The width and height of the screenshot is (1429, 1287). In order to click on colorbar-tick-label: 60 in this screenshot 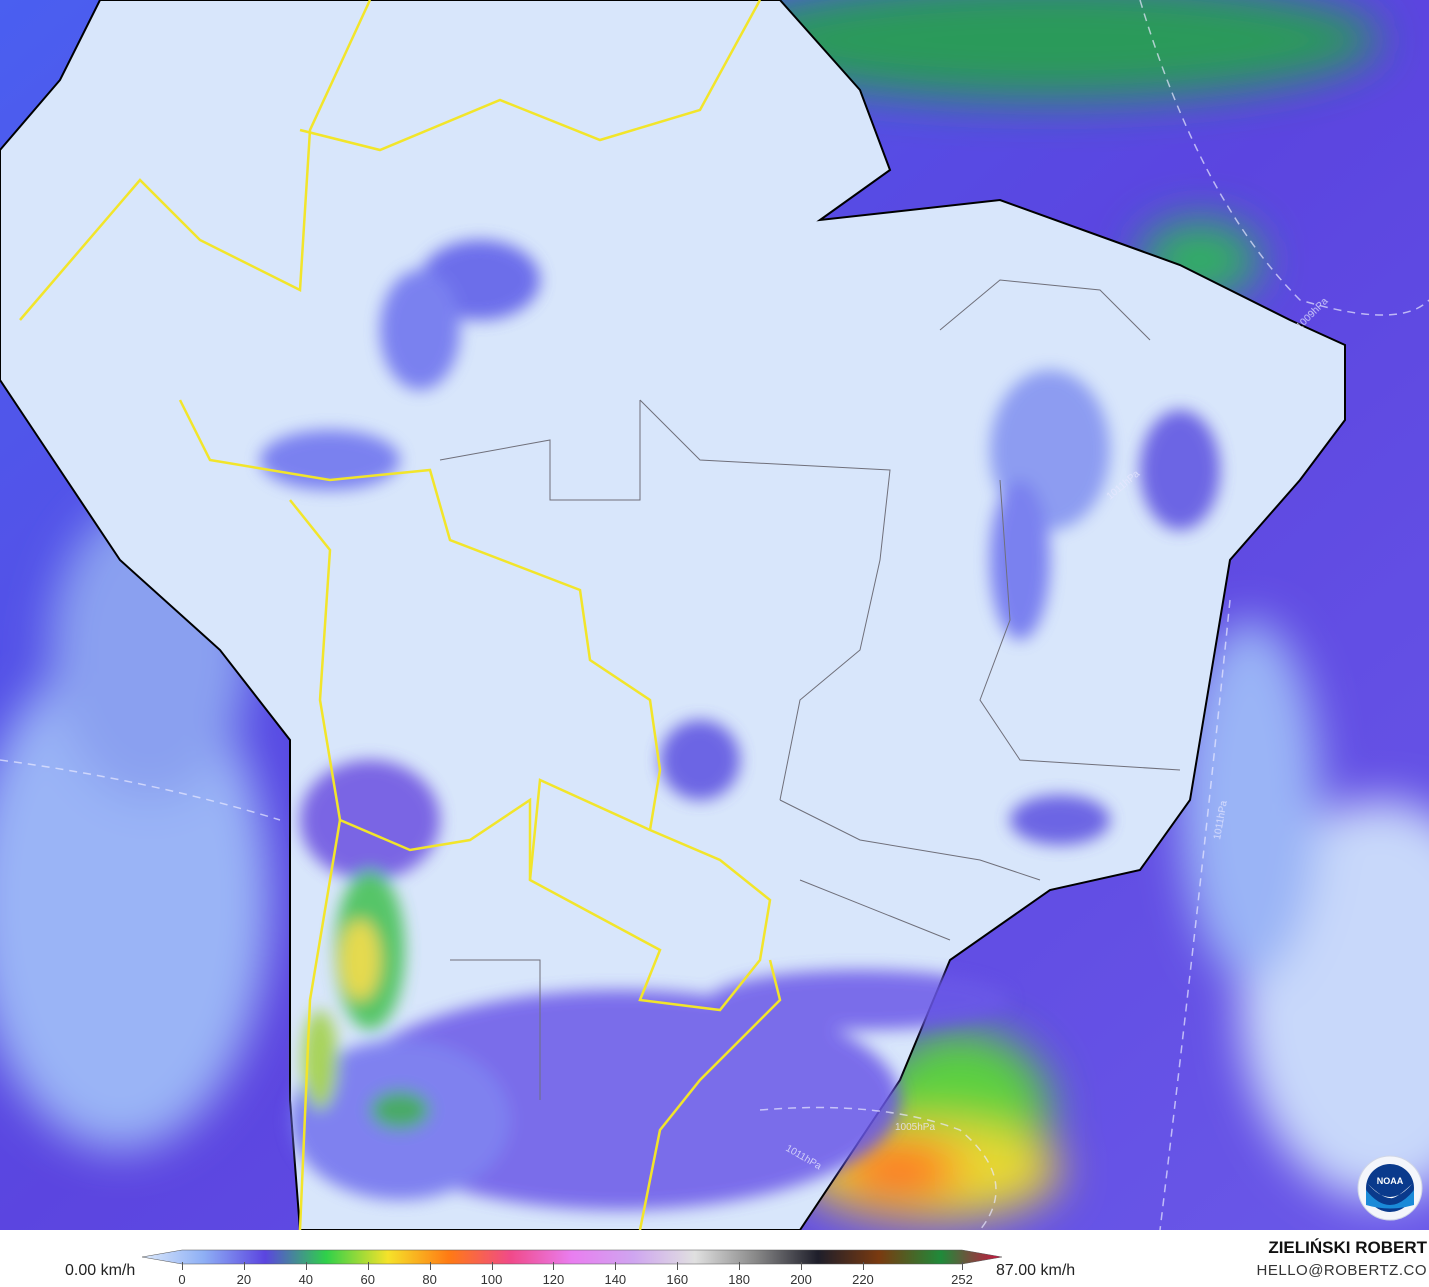, I will do `click(367, 1279)`.